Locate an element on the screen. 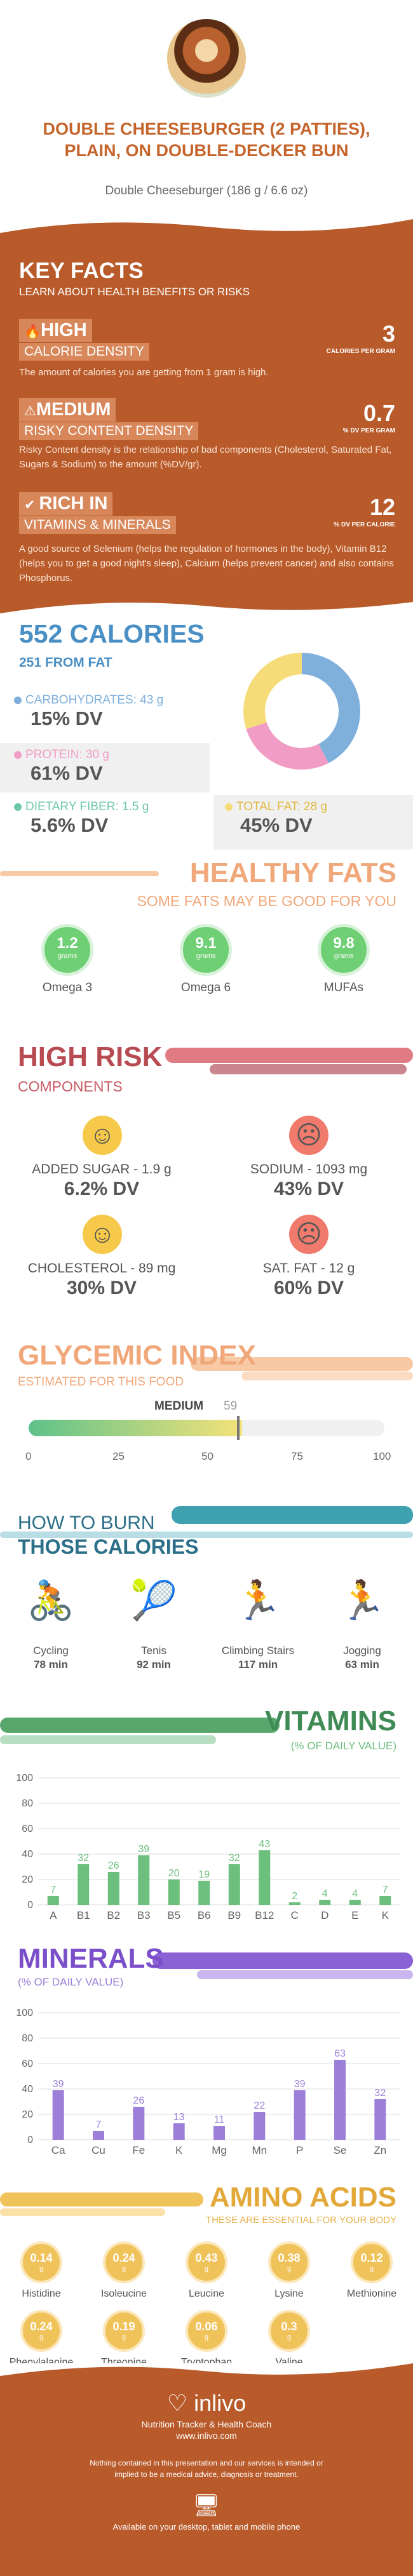 This screenshot has height=2576, width=413. carbs-dv: 15% DV is located at coordinates (66, 718).